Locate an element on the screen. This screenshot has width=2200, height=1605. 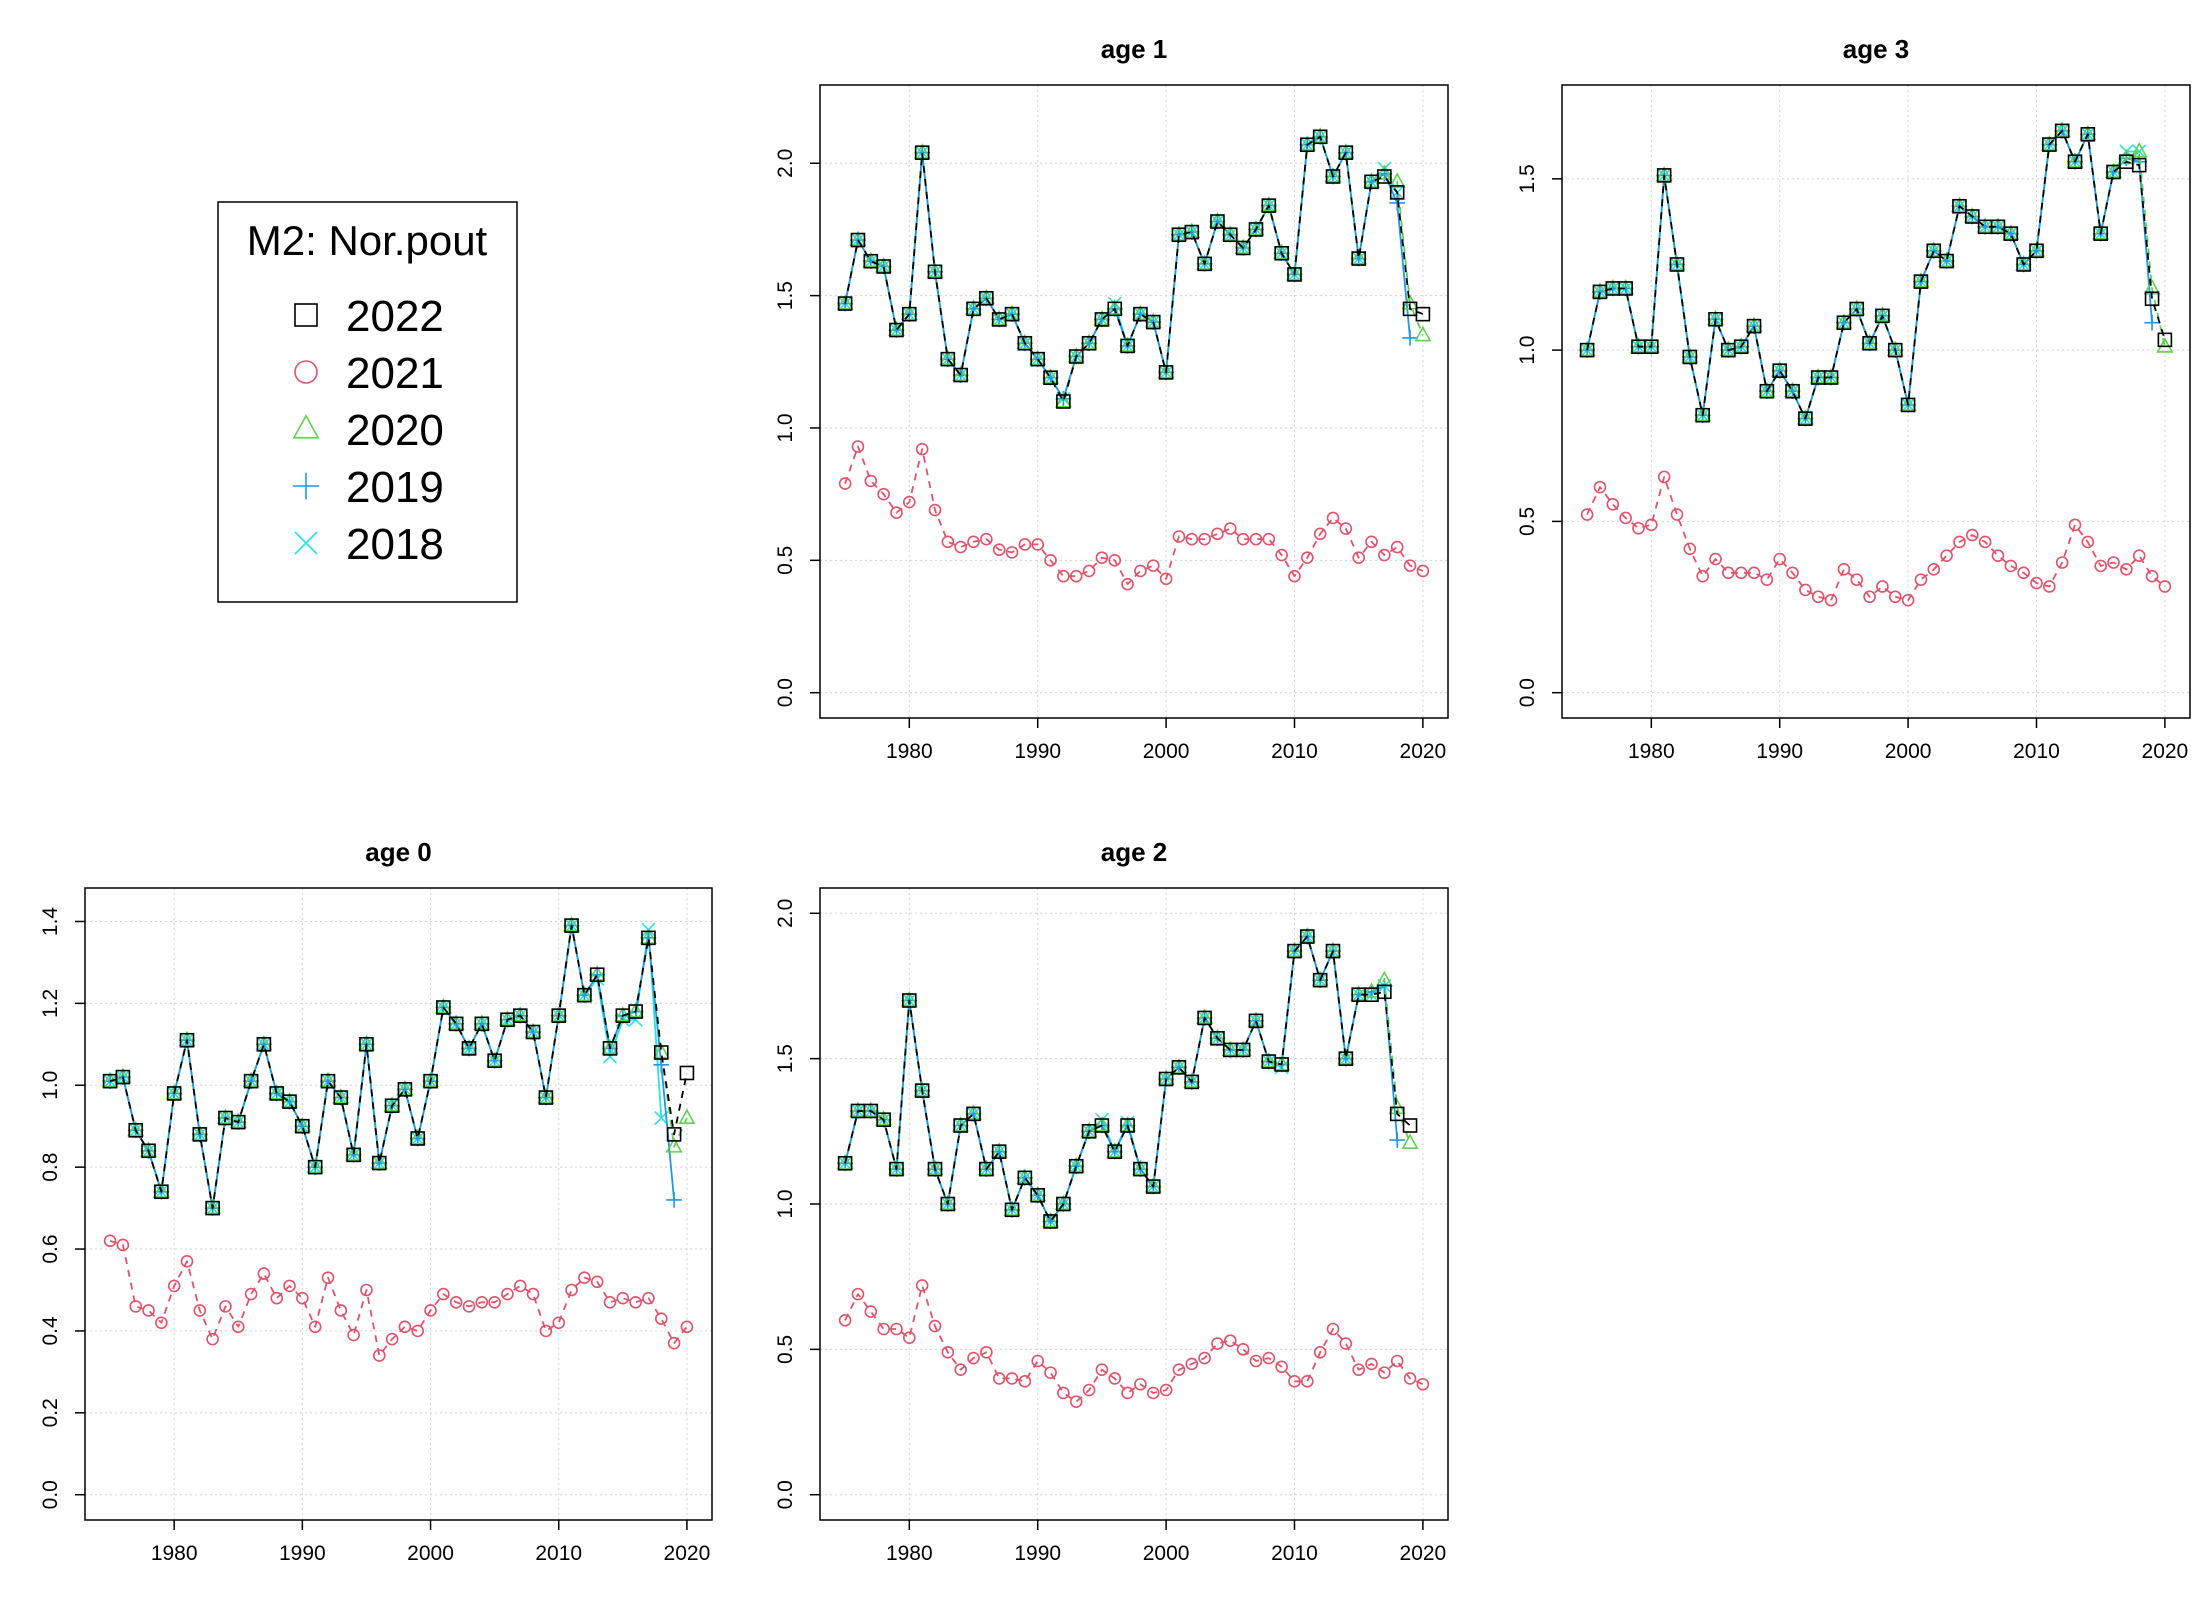
series-line-2022 is located at coordinates (1134, 269).